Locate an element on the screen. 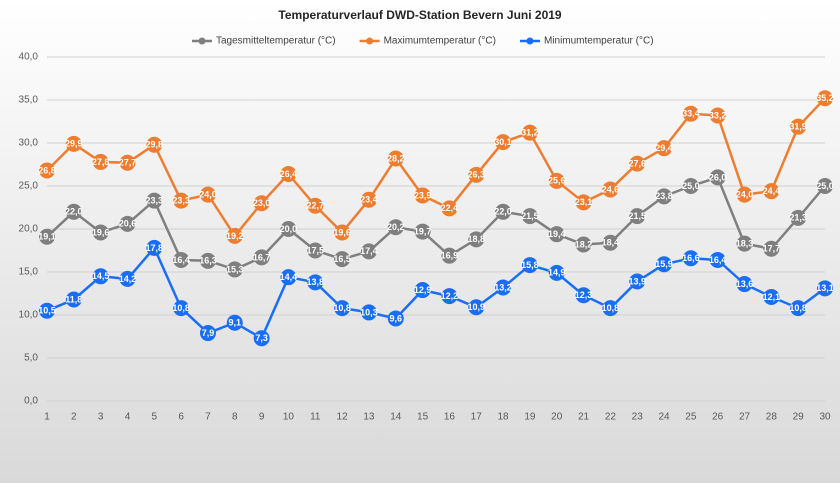  data-label: 20,6 is located at coordinates (128, 224).